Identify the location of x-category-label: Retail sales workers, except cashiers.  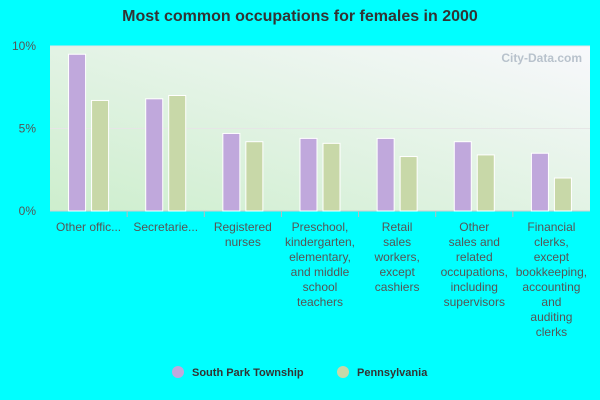
(396, 257).